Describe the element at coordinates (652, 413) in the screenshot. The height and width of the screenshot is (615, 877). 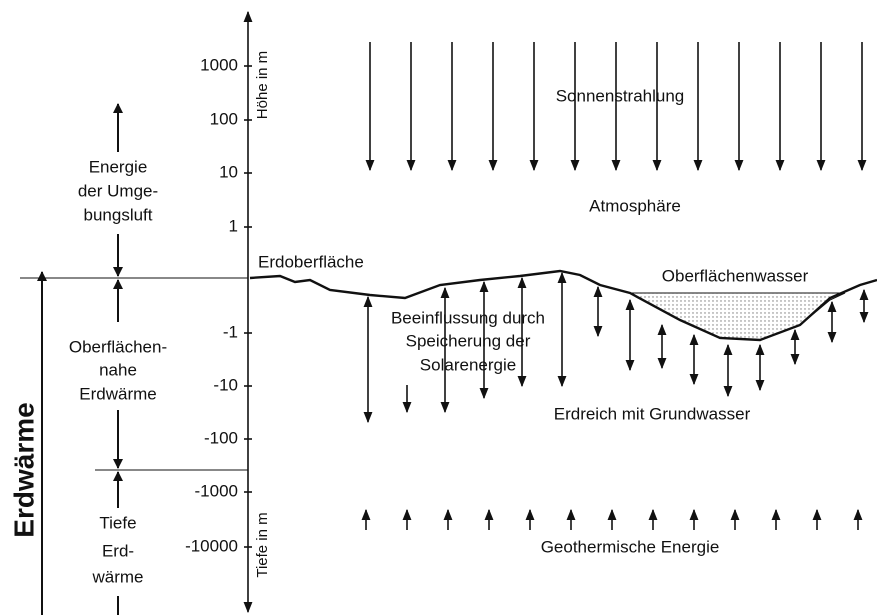
I see `soil-label: Erdreich mit Grundwasser` at that location.